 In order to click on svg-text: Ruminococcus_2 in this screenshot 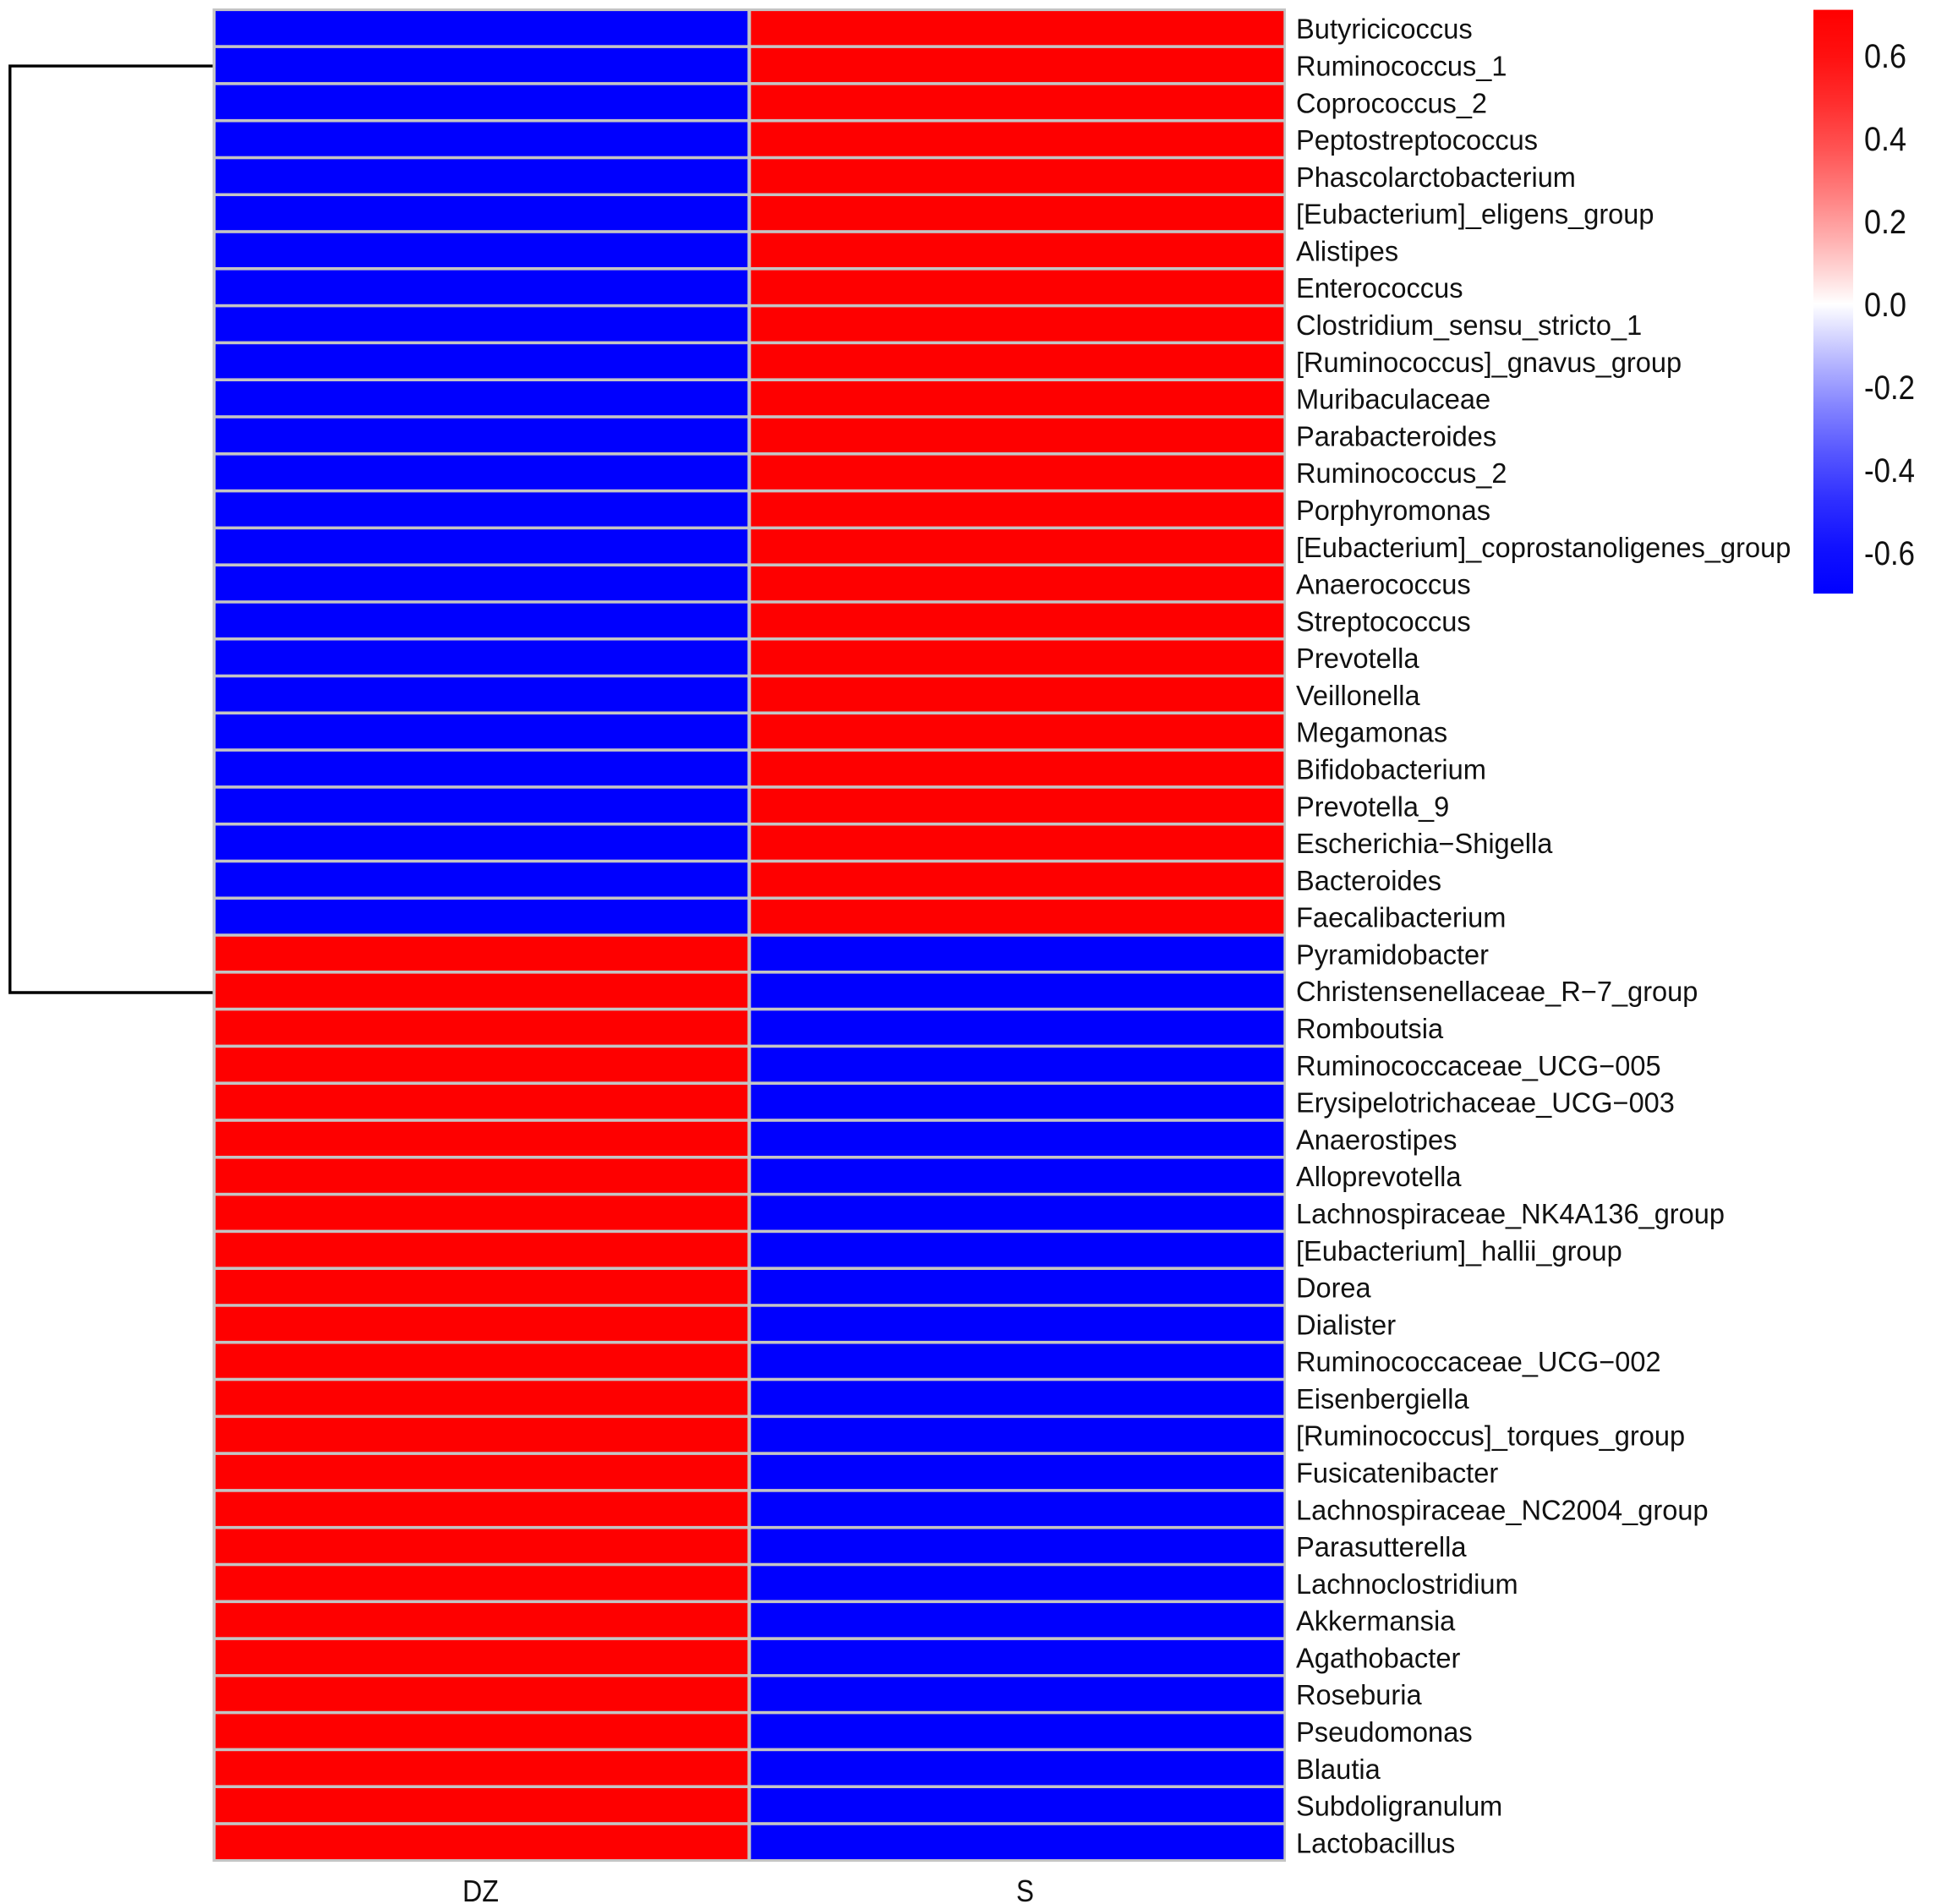, I will do `click(1401, 473)`.